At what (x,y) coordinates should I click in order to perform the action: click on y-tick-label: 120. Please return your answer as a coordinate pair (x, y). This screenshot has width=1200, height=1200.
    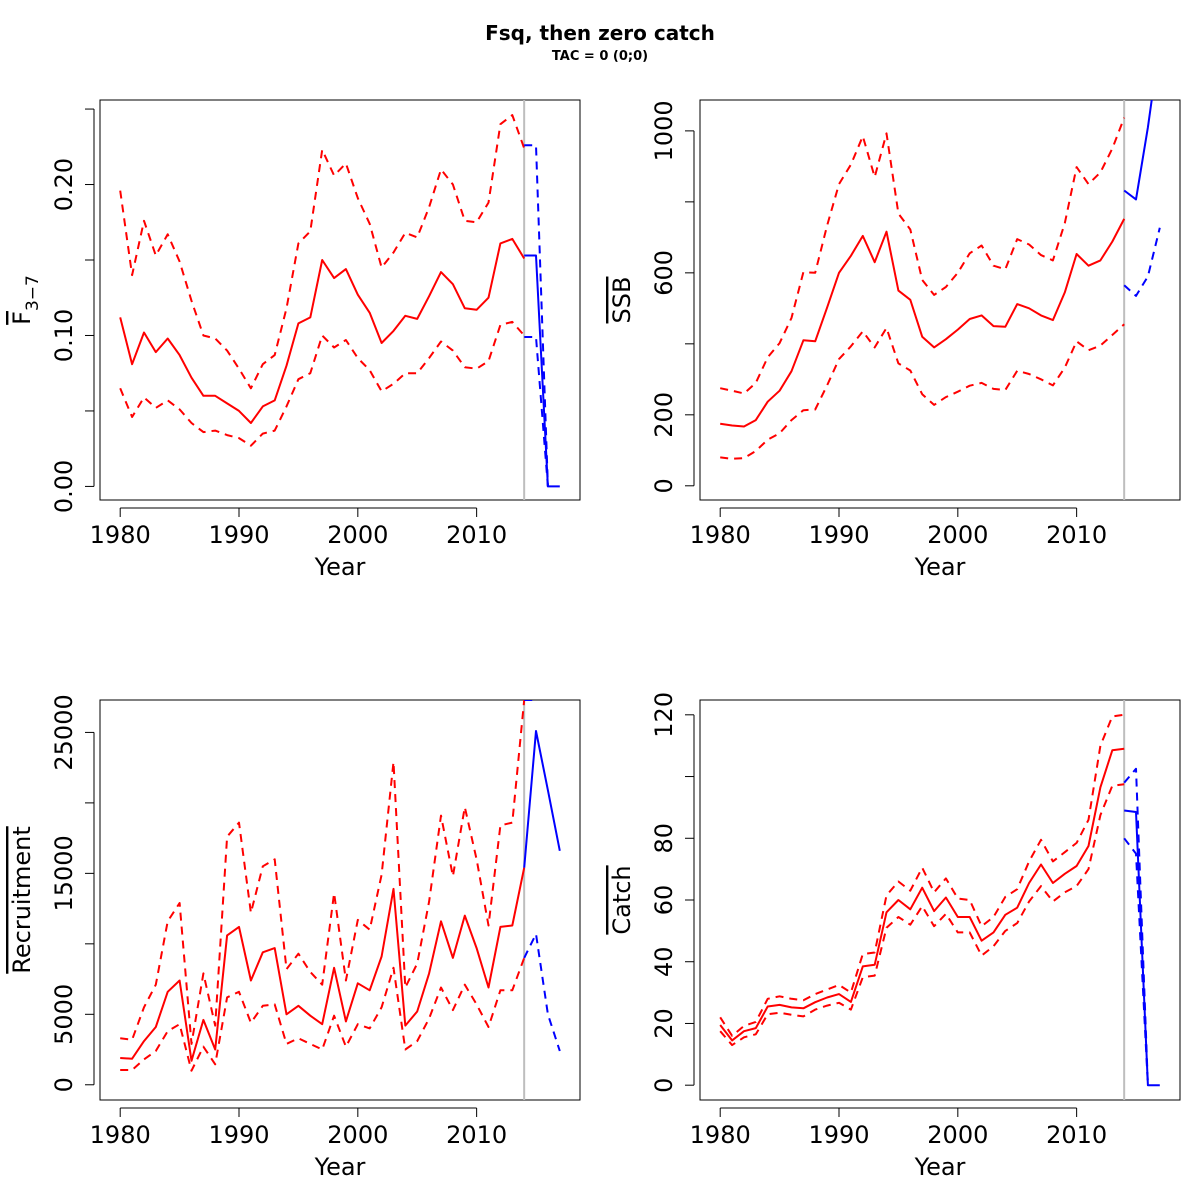
    Looking at the image, I should click on (664, 715).